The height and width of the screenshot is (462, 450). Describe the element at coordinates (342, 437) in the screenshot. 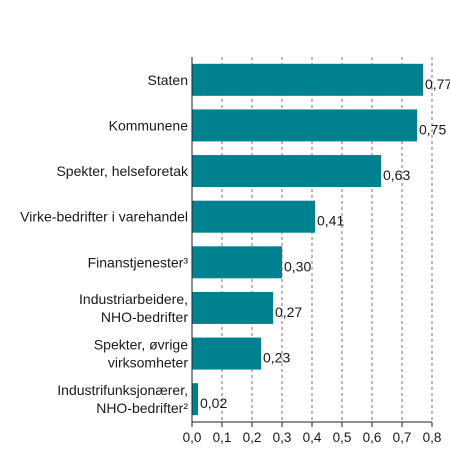

I see `x-tick-label: 0,5` at that location.